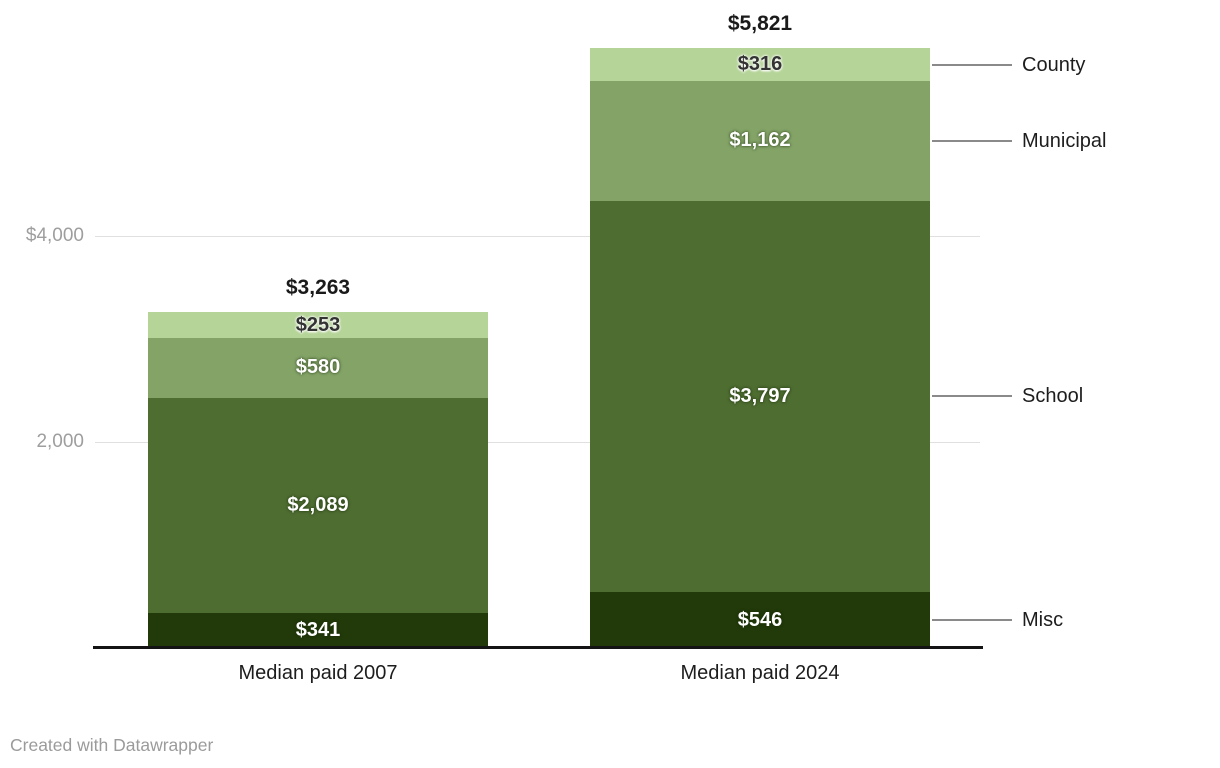  What do you see at coordinates (112, 745) in the screenshot?
I see `datawrapper-credit-link: Created with Datawrapper` at bounding box center [112, 745].